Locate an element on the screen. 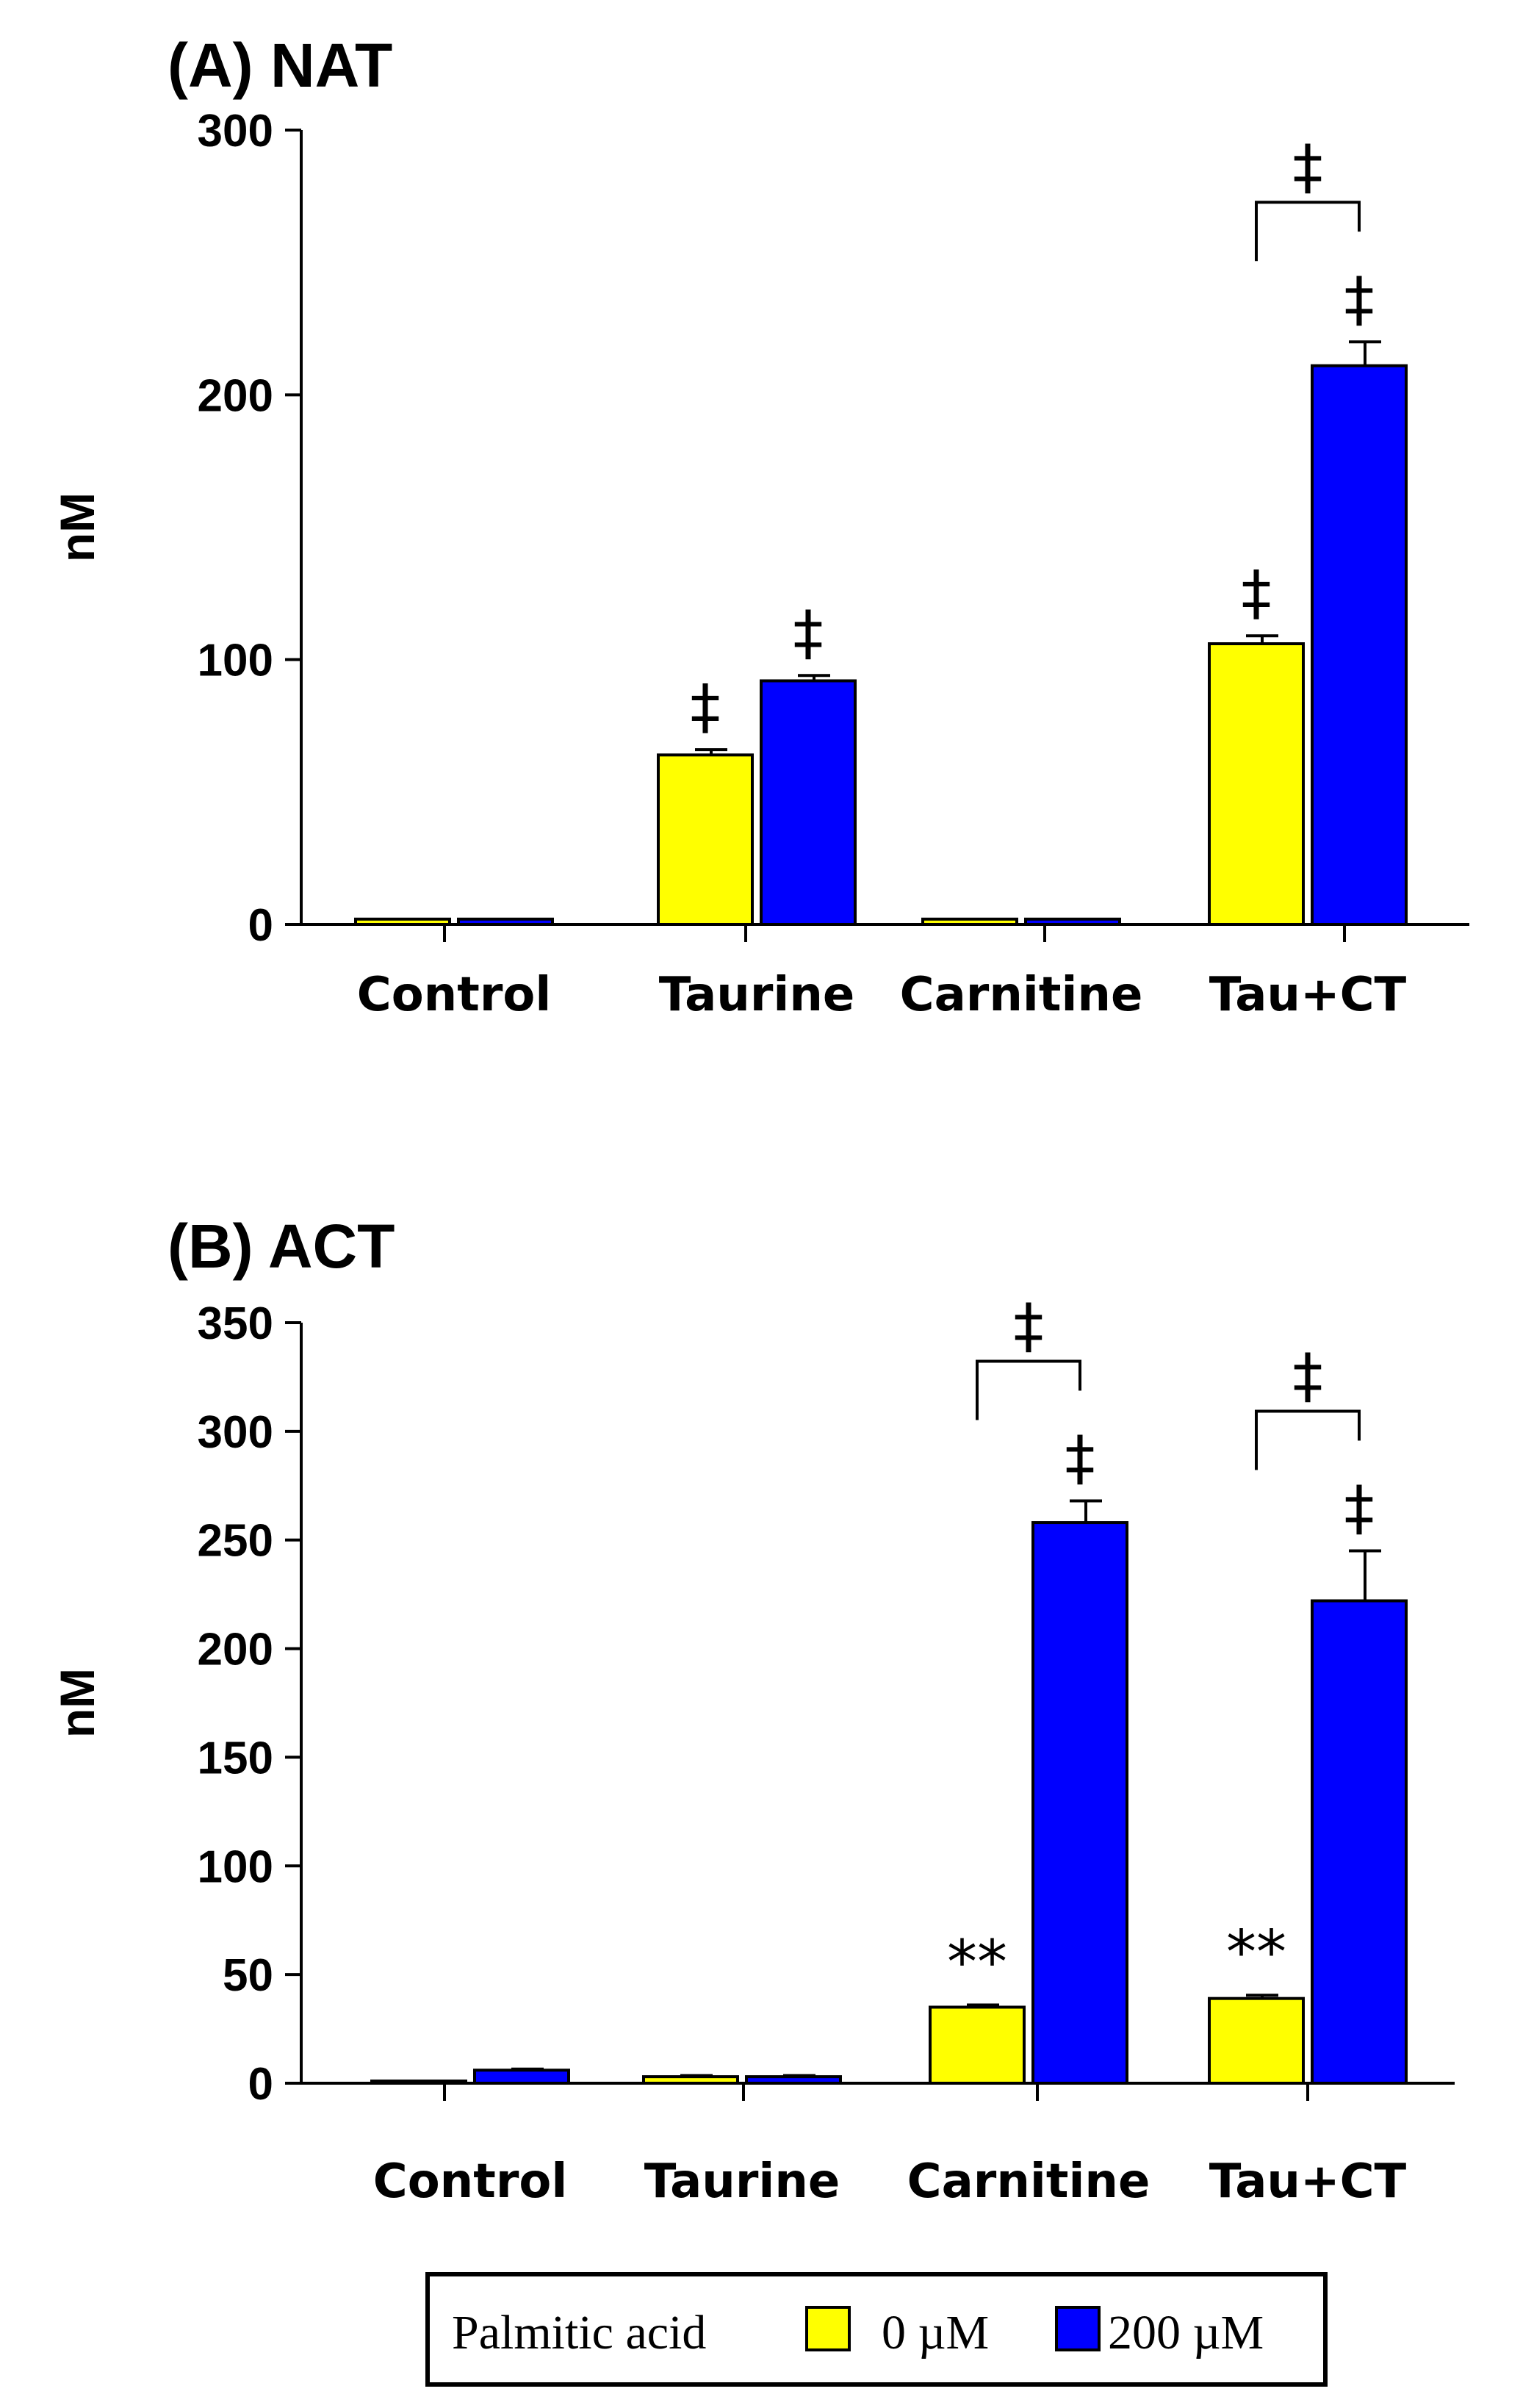  legend-item-label: 0 µM is located at coordinates (935, 2333).